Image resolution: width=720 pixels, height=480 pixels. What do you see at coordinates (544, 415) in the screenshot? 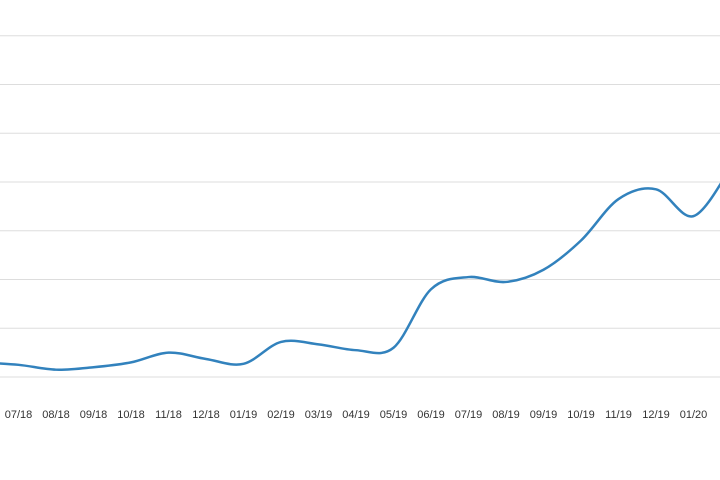
I see `x-tick-label: 09/19` at bounding box center [544, 415].